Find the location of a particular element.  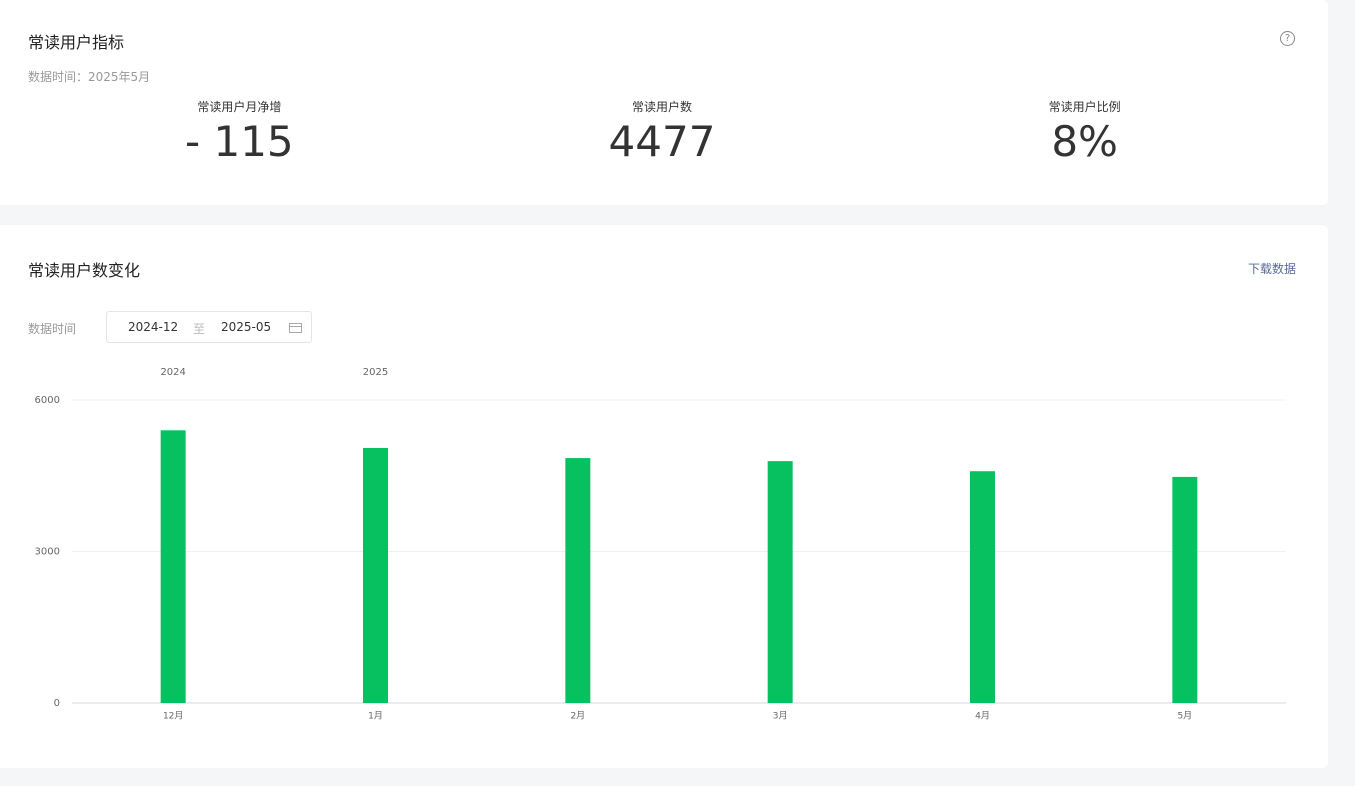

x-tick-label: 12月 is located at coordinates (173, 716).